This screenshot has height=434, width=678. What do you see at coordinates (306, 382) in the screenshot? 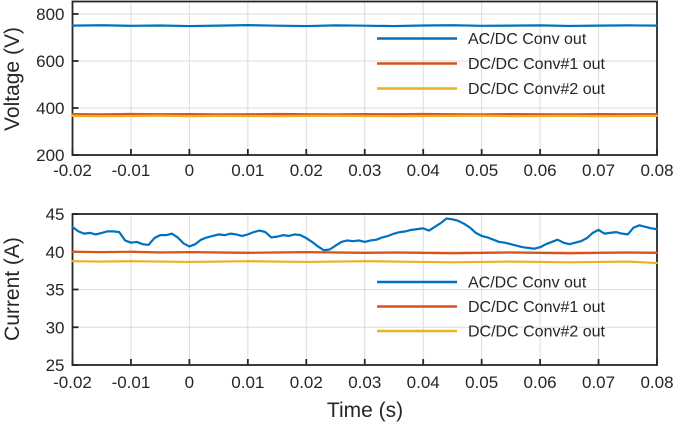
I see `current-chart-xtick-label: 0.02` at bounding box center [306, 382].